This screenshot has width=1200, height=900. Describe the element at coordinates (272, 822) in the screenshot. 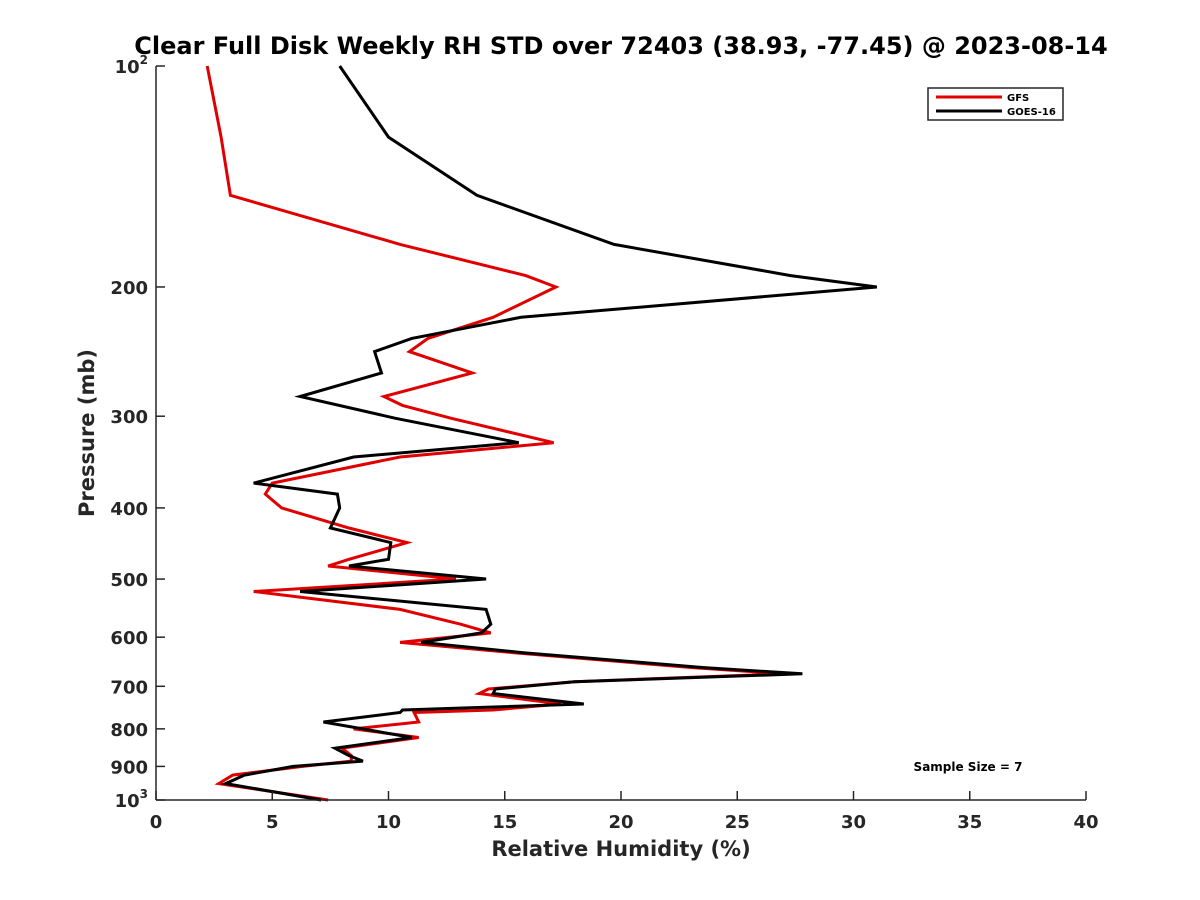

I see `x-tick-label: 5` at that location.